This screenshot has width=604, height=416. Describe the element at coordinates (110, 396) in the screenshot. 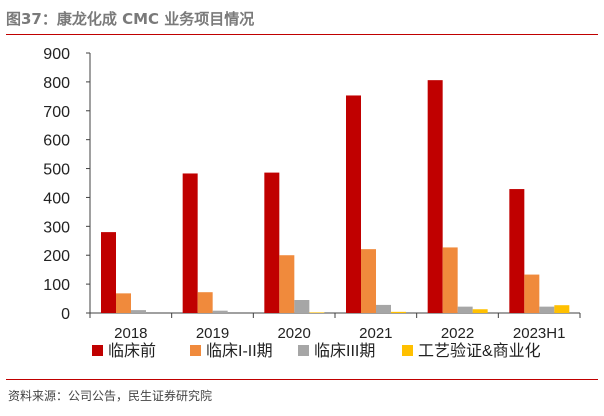

I see `source-note: 资料来源：公司公告，民生证券研究院` at that location.